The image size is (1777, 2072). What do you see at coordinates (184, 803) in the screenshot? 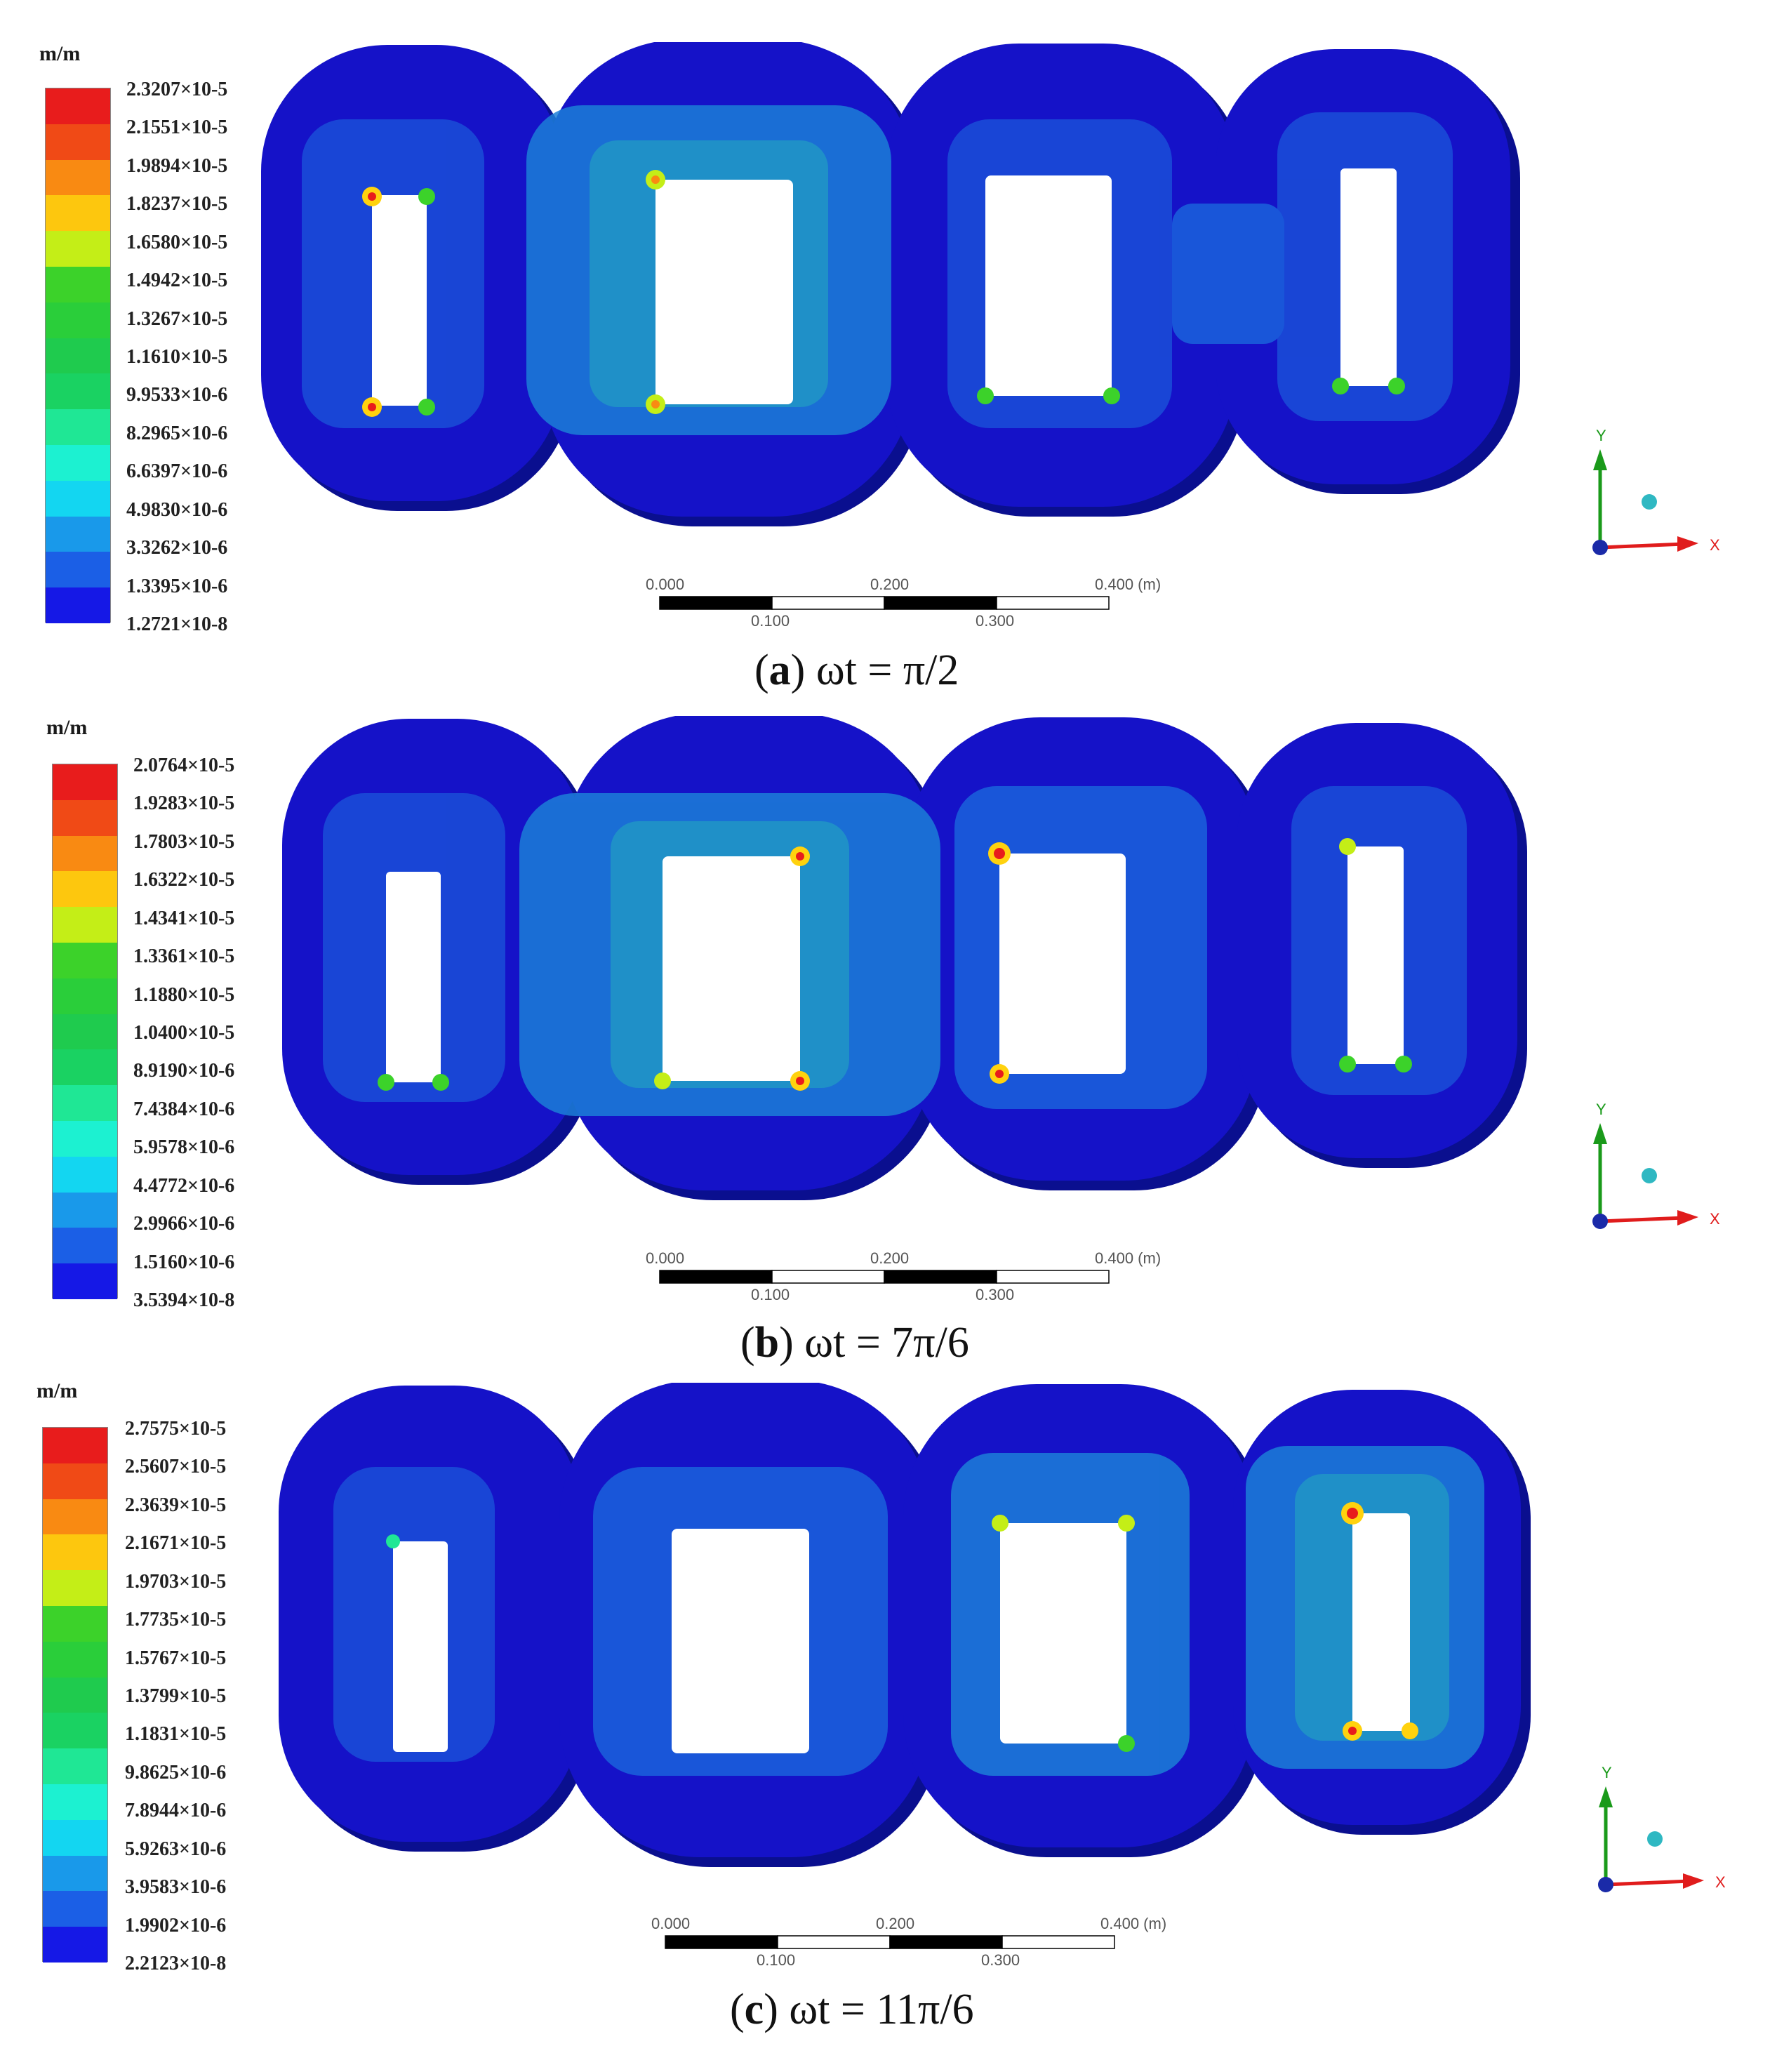
I see `legend-value: 1.9283×10⁻⁵` at bounding box center [184, 803].